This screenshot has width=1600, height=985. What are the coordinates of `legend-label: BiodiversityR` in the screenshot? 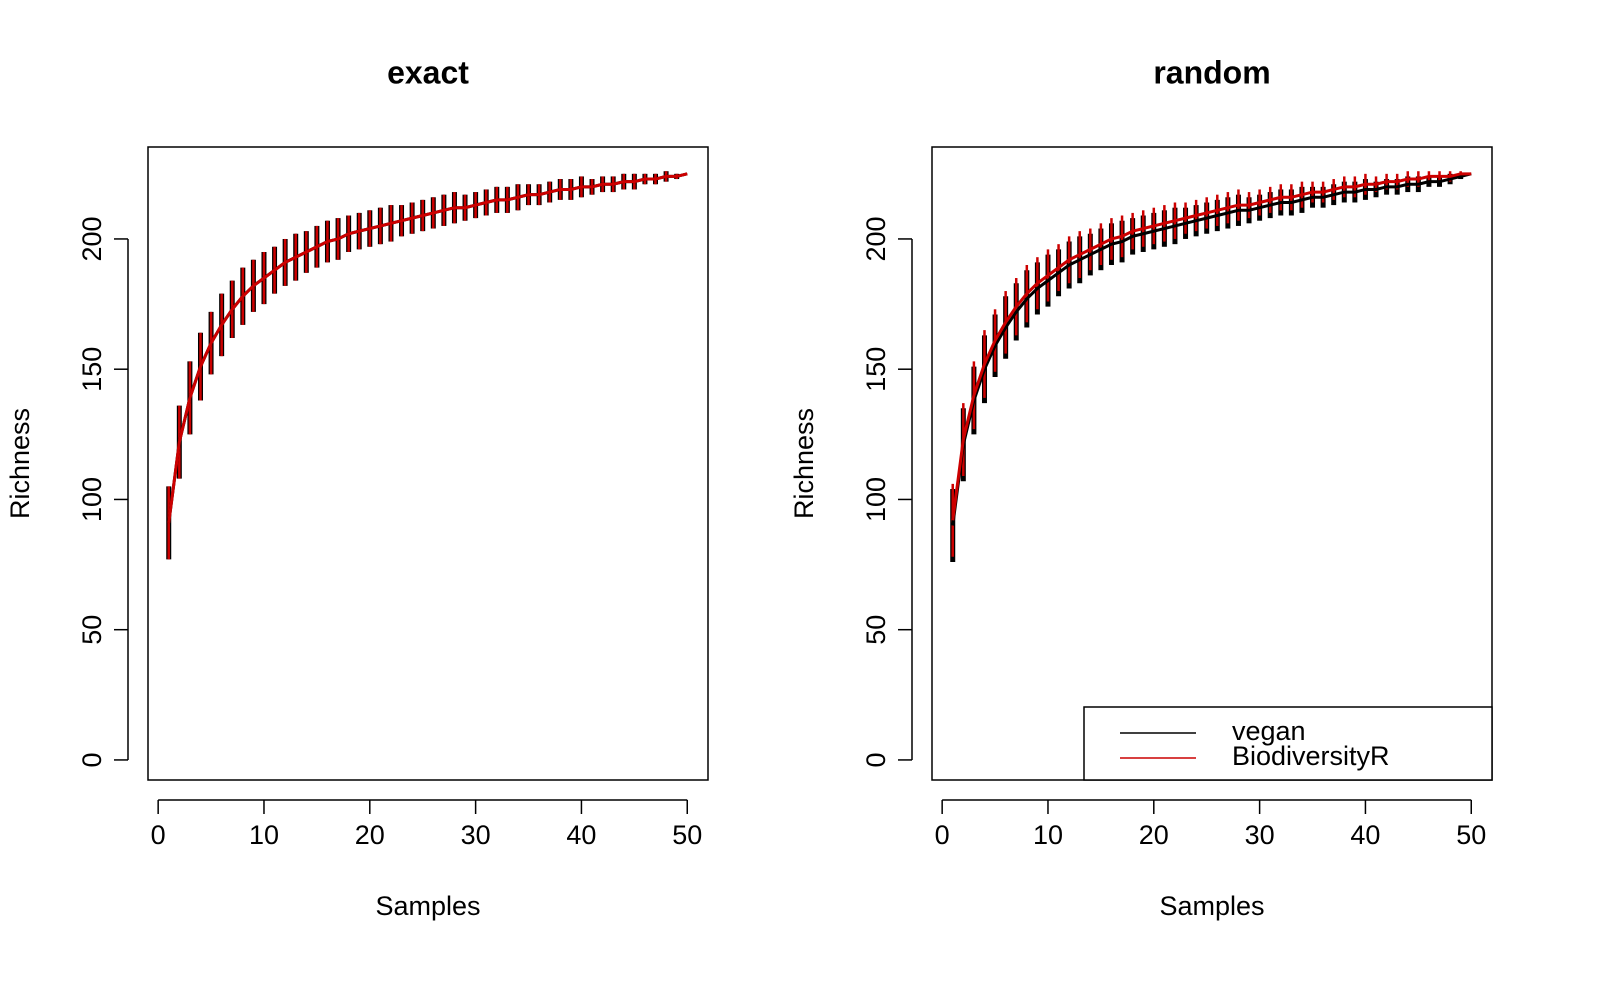 It's located at (1311, 756).